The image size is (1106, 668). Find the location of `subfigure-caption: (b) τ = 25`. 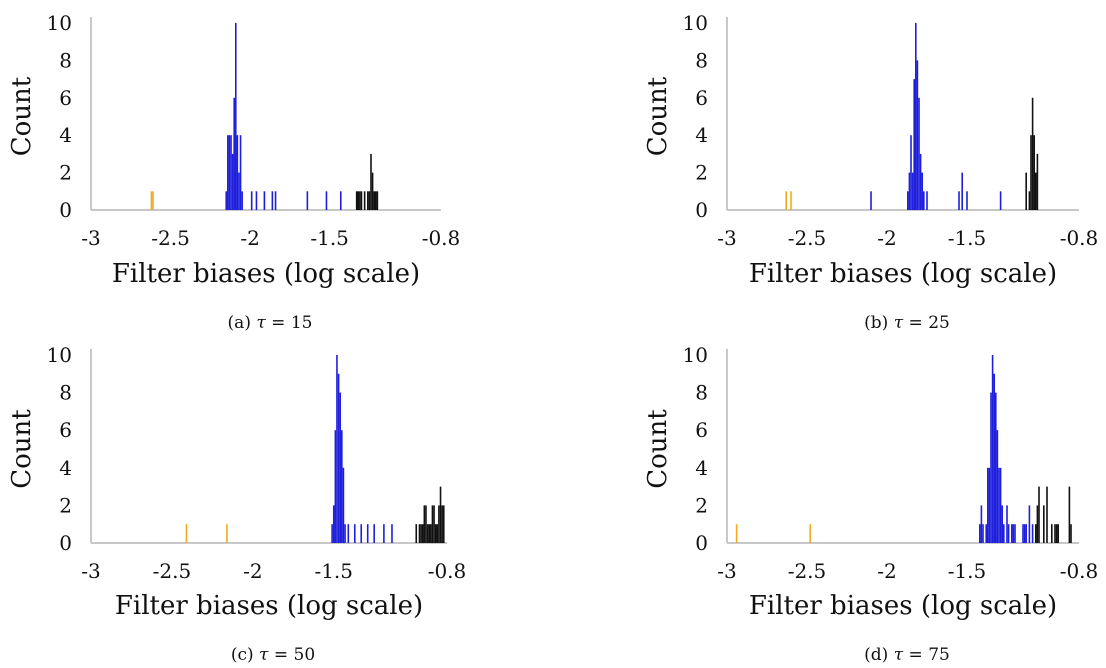

subfigure-caption: (b) τ = 25 is located at coordinates (907, 323).